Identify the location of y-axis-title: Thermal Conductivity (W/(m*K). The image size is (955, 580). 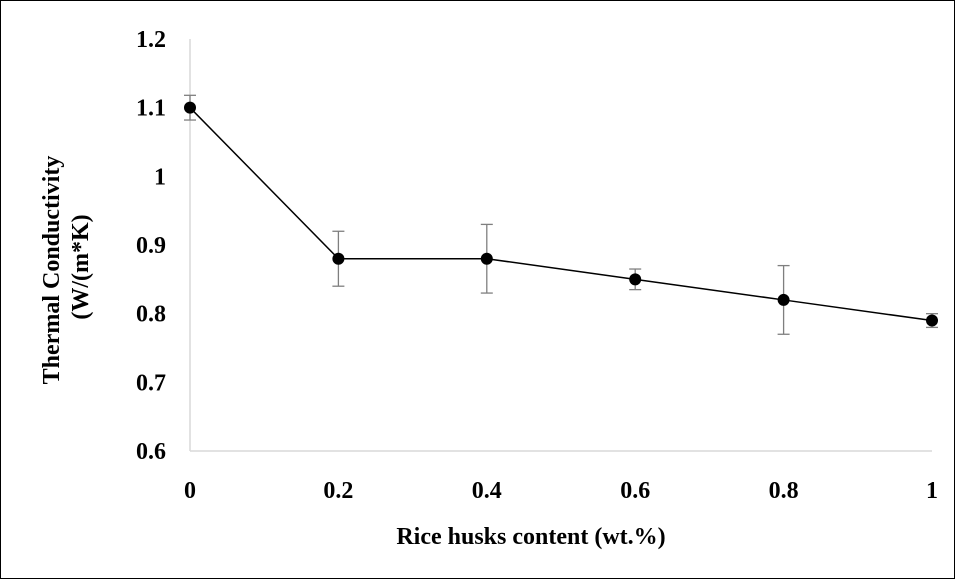
(66, 267).